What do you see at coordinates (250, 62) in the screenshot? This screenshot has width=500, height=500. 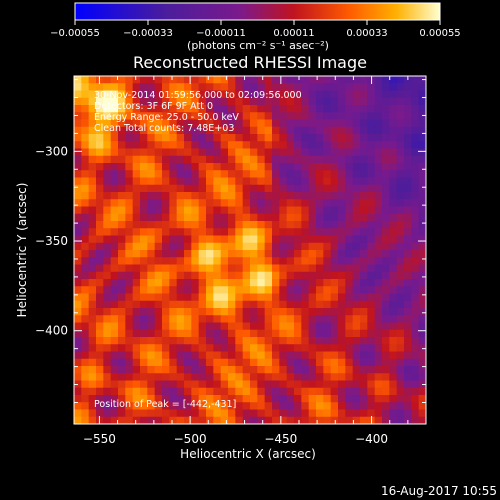 I see `chart-title: Reconstructed RHESSI Image` at bounding box center [250, 62].